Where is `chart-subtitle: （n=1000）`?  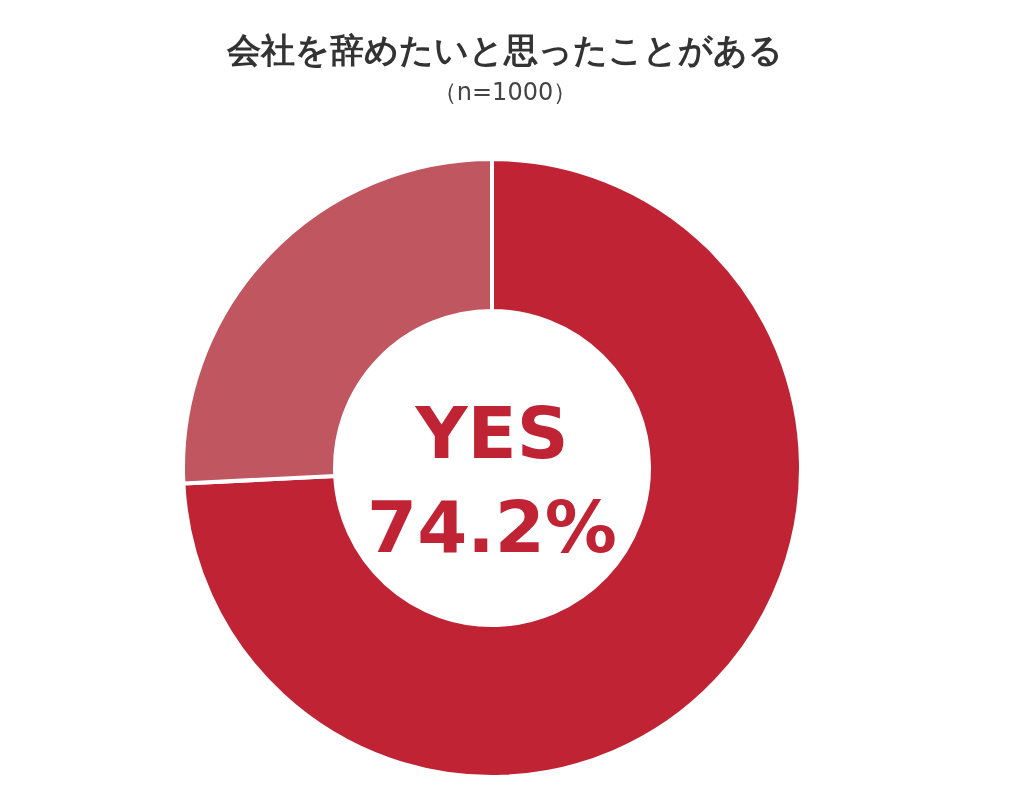
chart-subtitle: （n=1000） is located at coordinates (505, 92).